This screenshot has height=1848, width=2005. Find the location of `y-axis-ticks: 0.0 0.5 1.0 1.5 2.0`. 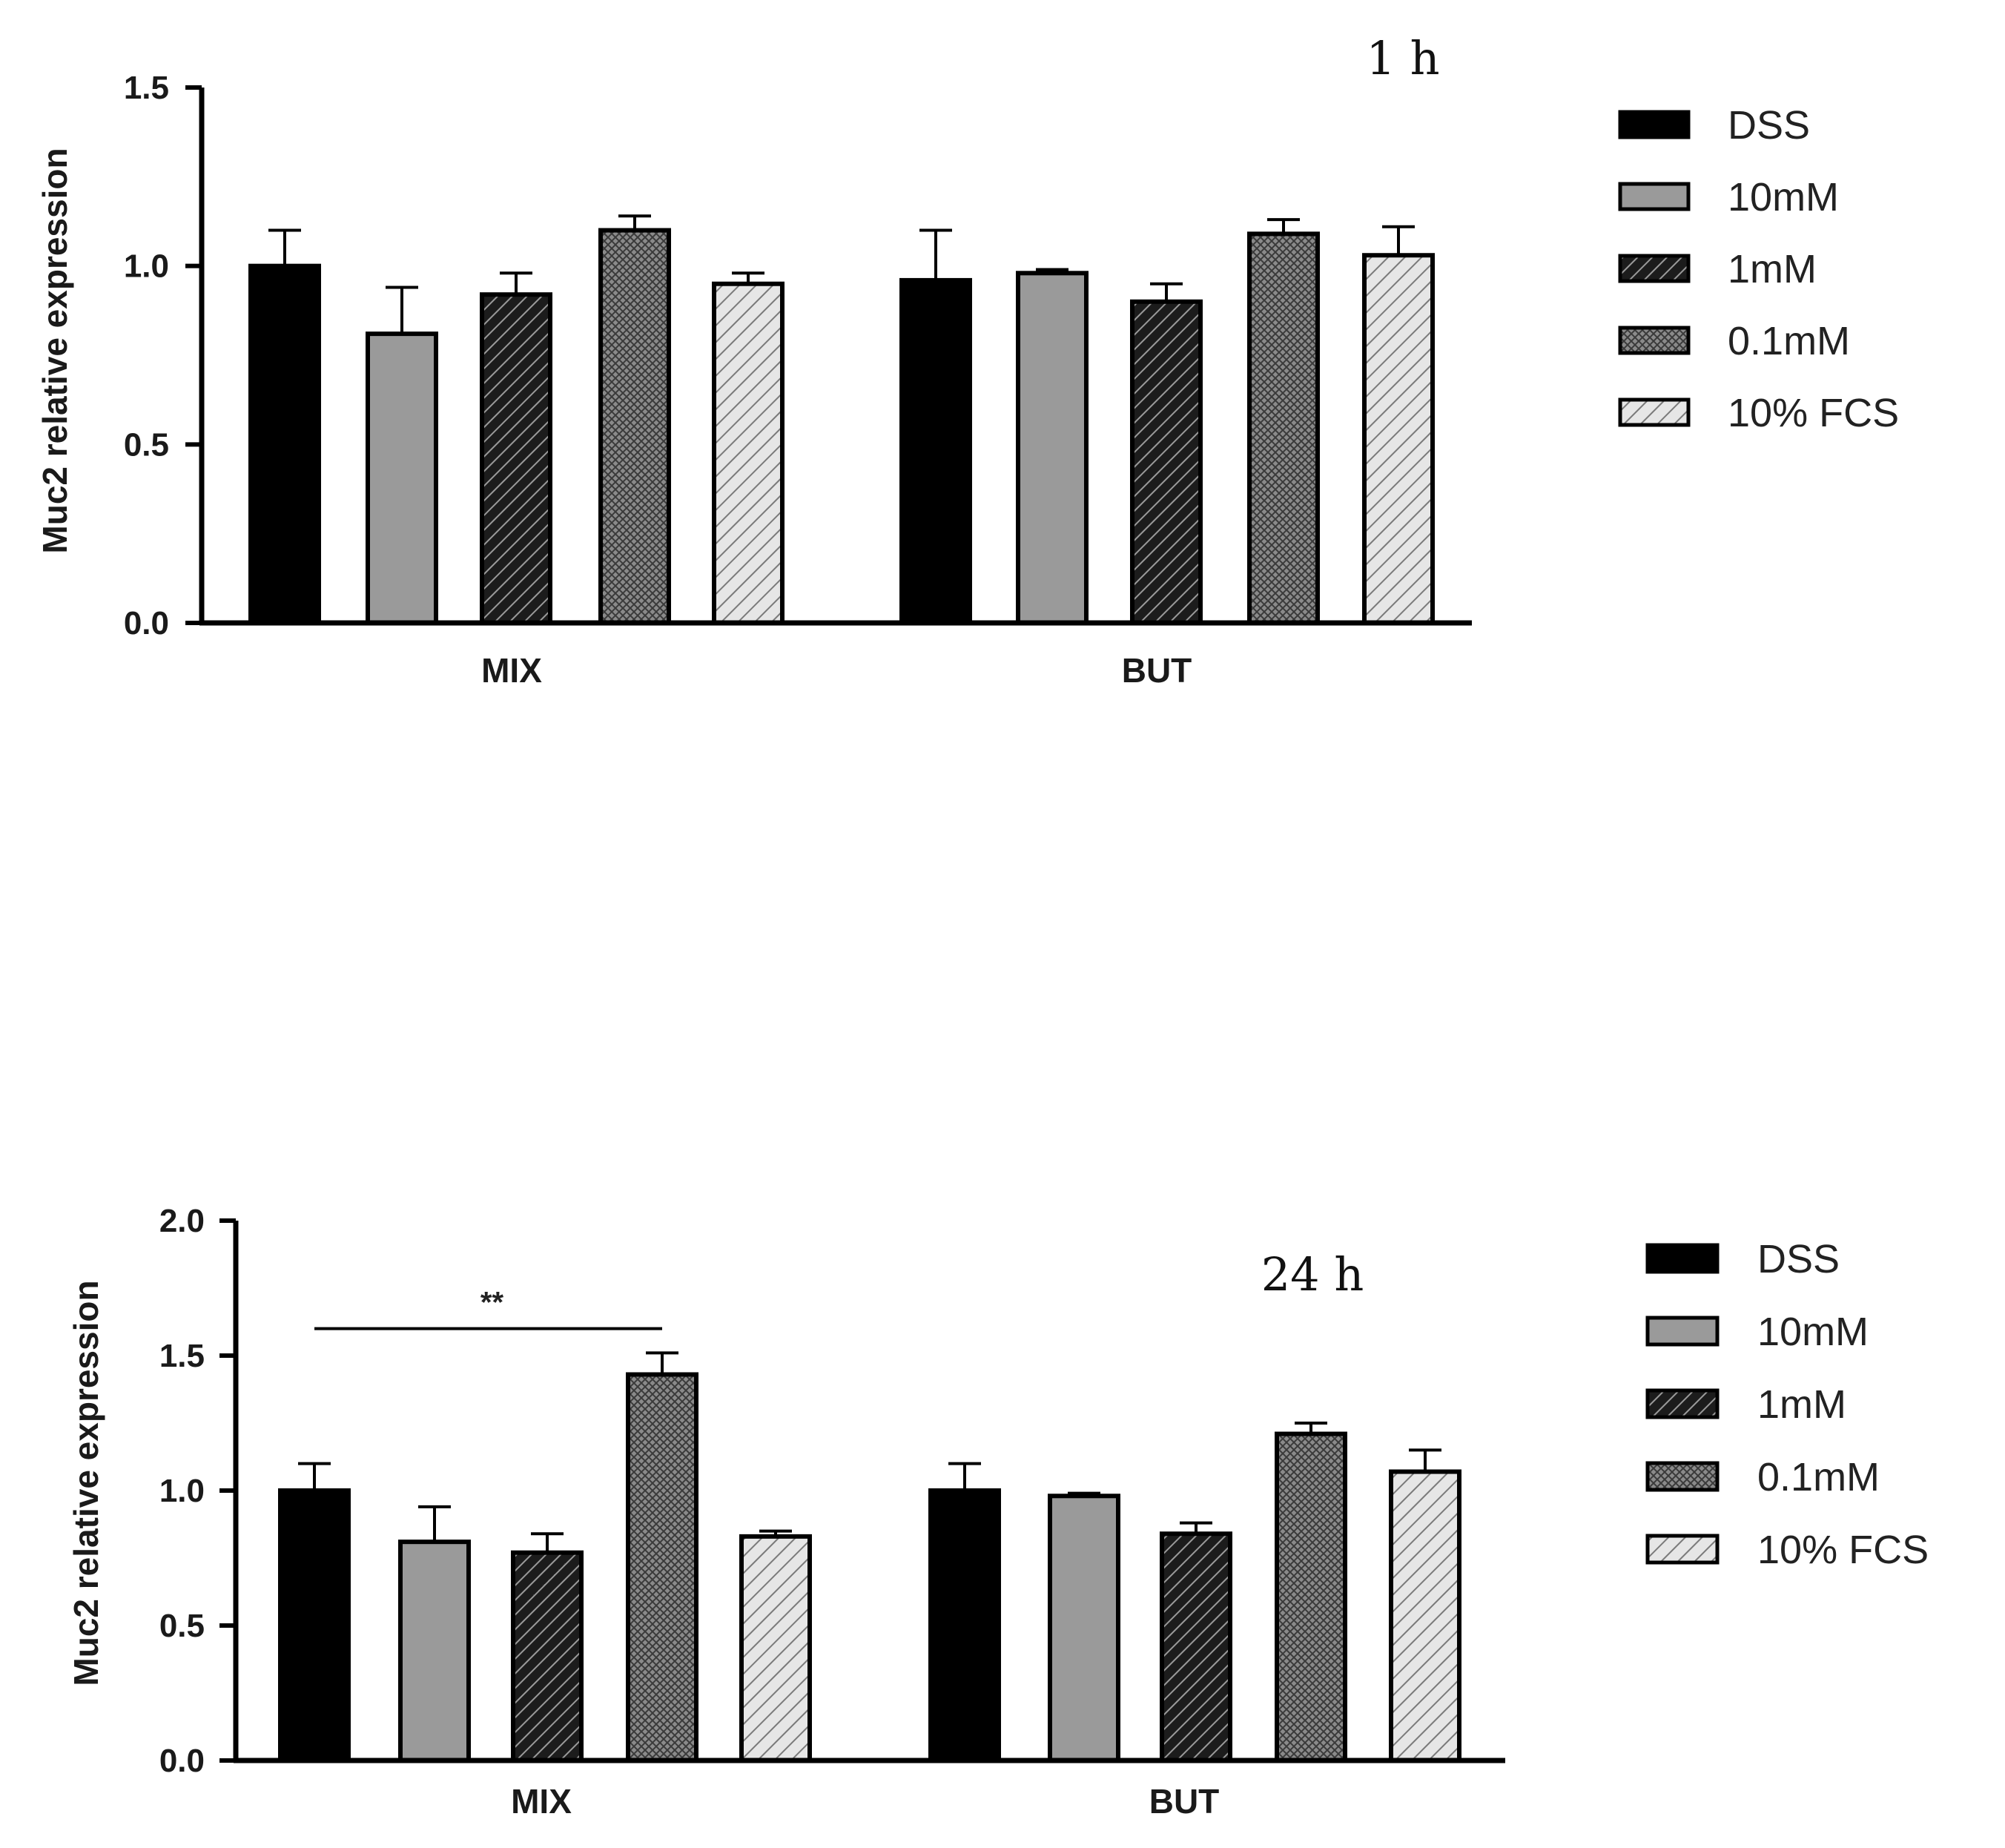

y-axis-ticks: 0.0 0.5 1.0 1.5 2.0 is located at coordinates (197, 1491).